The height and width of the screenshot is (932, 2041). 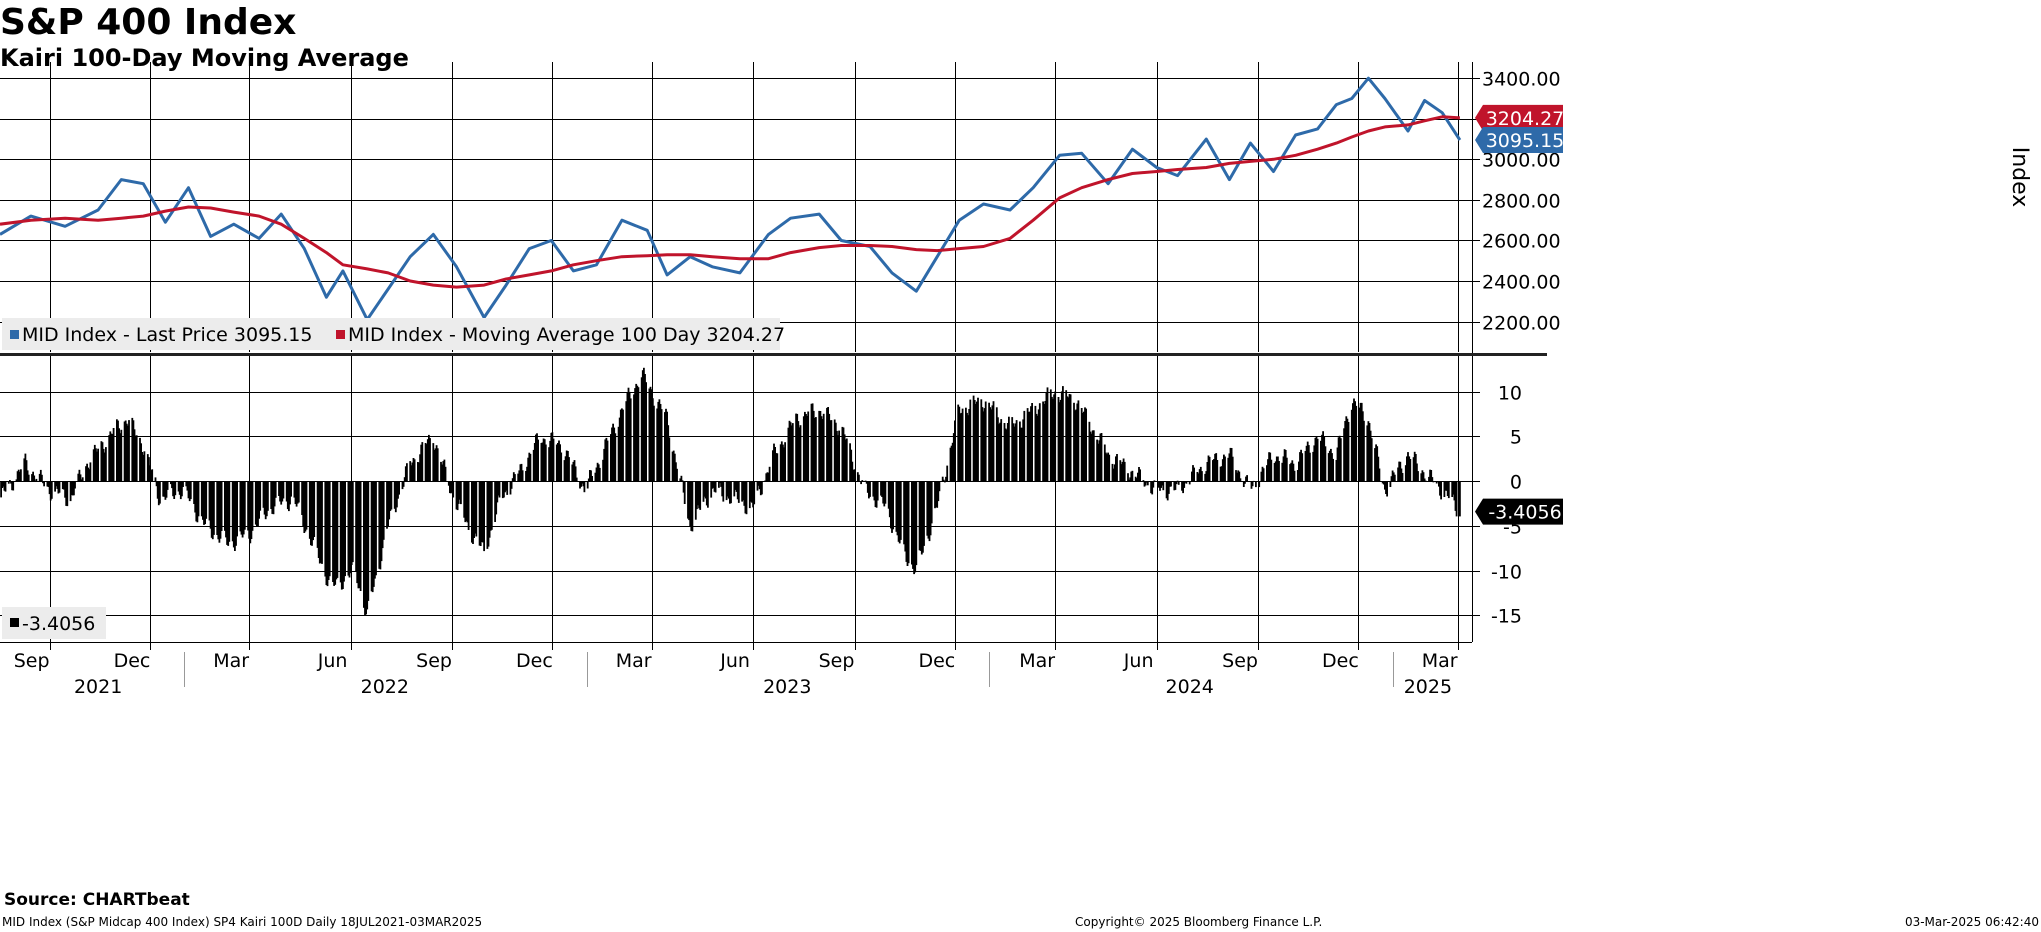 I want to click on y-tick-label: 2600.00, so click(x=1521, y=242).